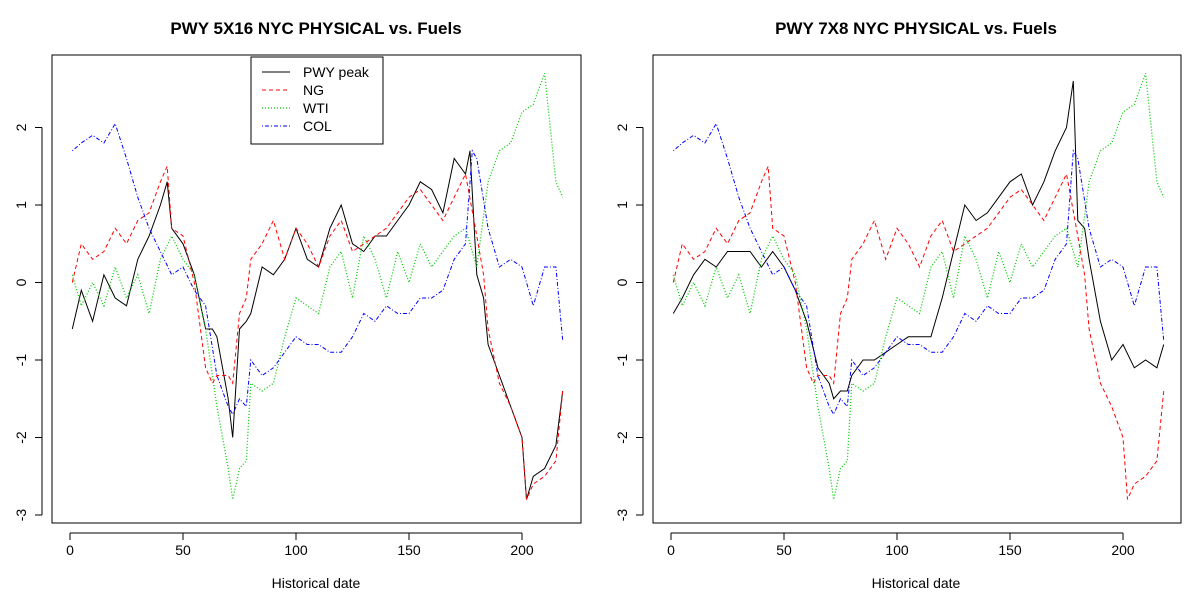 This screenshot has width=1200, height=600. Describe the element at coordinates (315, 28) in the screenshot. I see `chart-title: PWY 5X16 NYC PHYSICAL vs. Fuels` at that location.